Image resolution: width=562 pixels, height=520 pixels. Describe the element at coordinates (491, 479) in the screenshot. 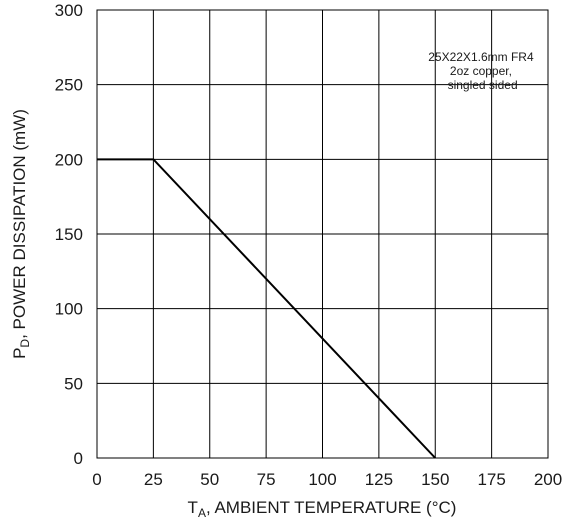

I see `x-tick-label-175: 175` at that location.